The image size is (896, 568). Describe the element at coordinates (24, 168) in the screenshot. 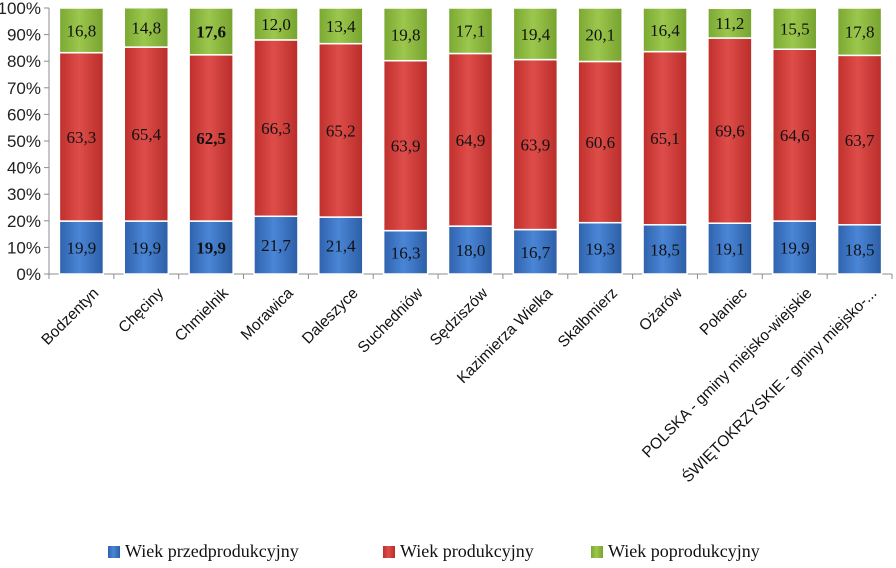

I see `y-tick-label: 40%` at that location.